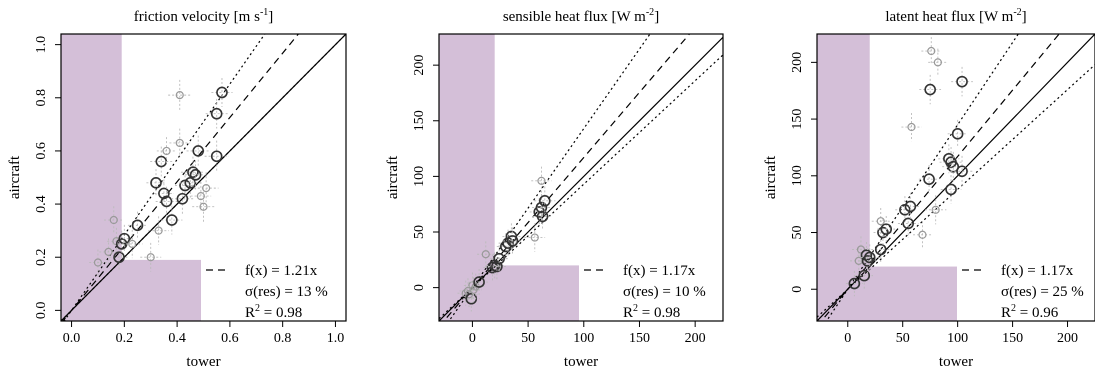  Describe the element at coordinates (41, 45) in the screenshot. I see `y-tick-label: 1.0` at that location.